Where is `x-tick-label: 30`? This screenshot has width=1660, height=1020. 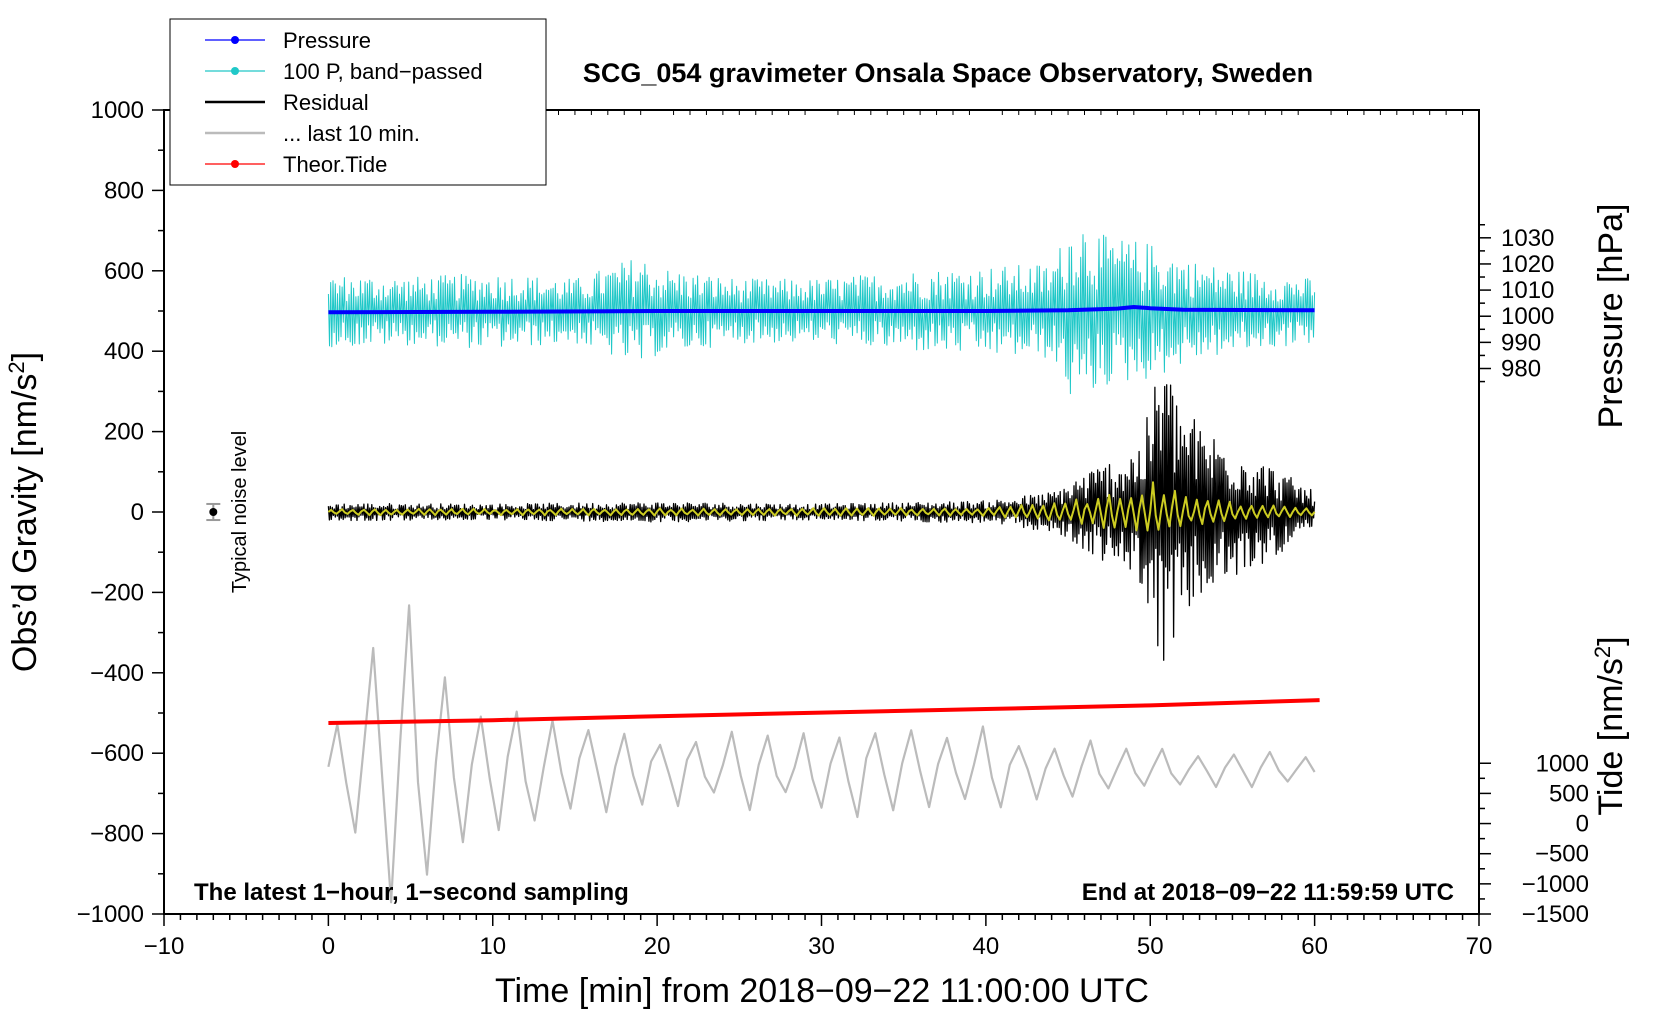
x-tick-label: 30 is located at coordinates (821, 946).